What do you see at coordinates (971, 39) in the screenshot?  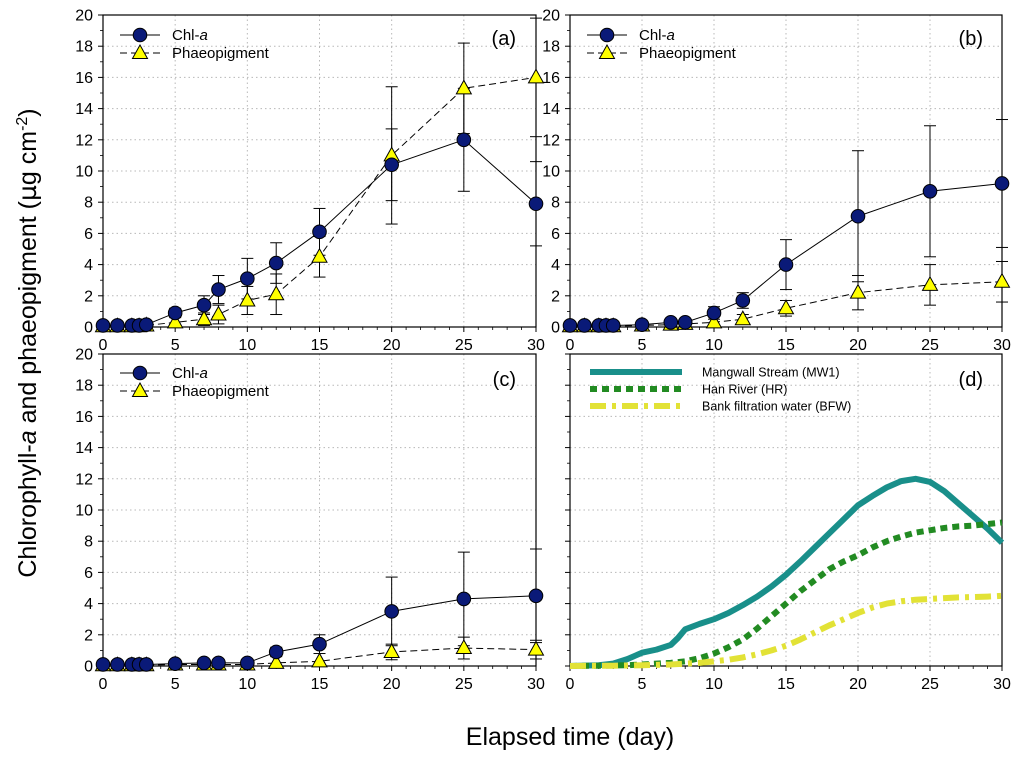 I see `panel-label: (b)` at bounding box center [971, 39].